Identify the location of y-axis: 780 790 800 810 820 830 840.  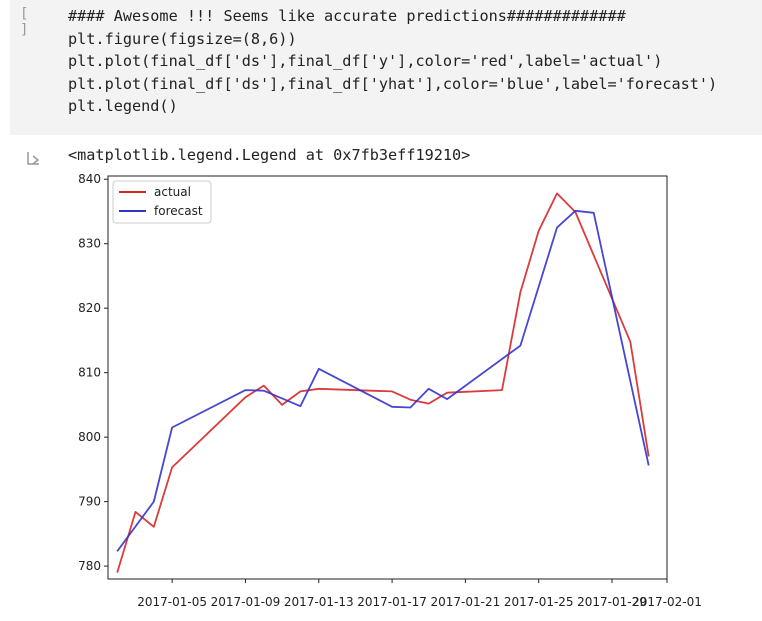
(93, 372).